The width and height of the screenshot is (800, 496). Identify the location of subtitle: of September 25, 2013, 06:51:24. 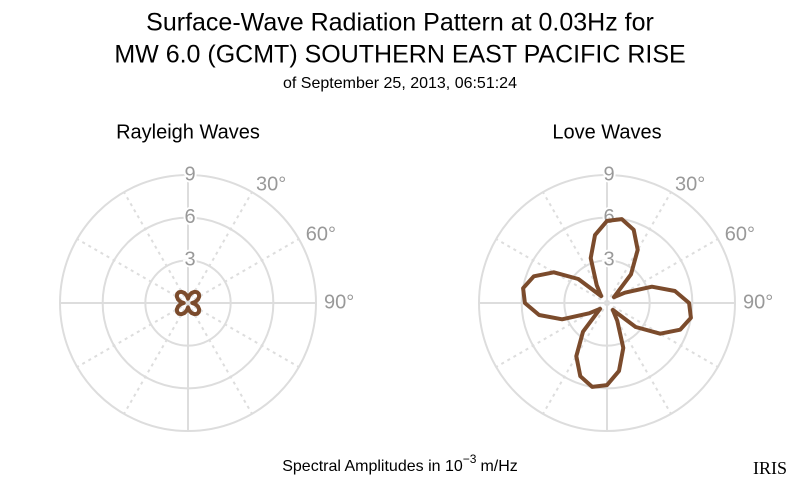
(400, 83).